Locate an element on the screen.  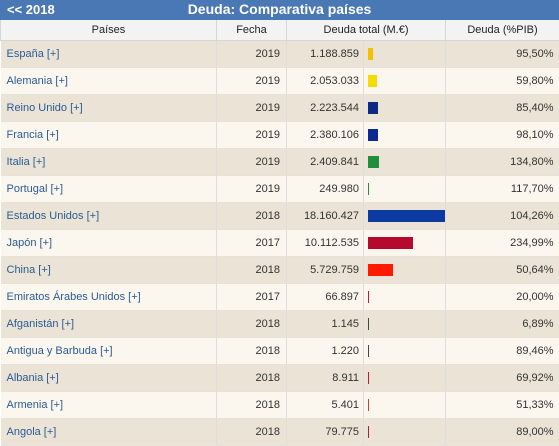
debt-pct-cell: 117,70% is located at coordinates (502, 189).